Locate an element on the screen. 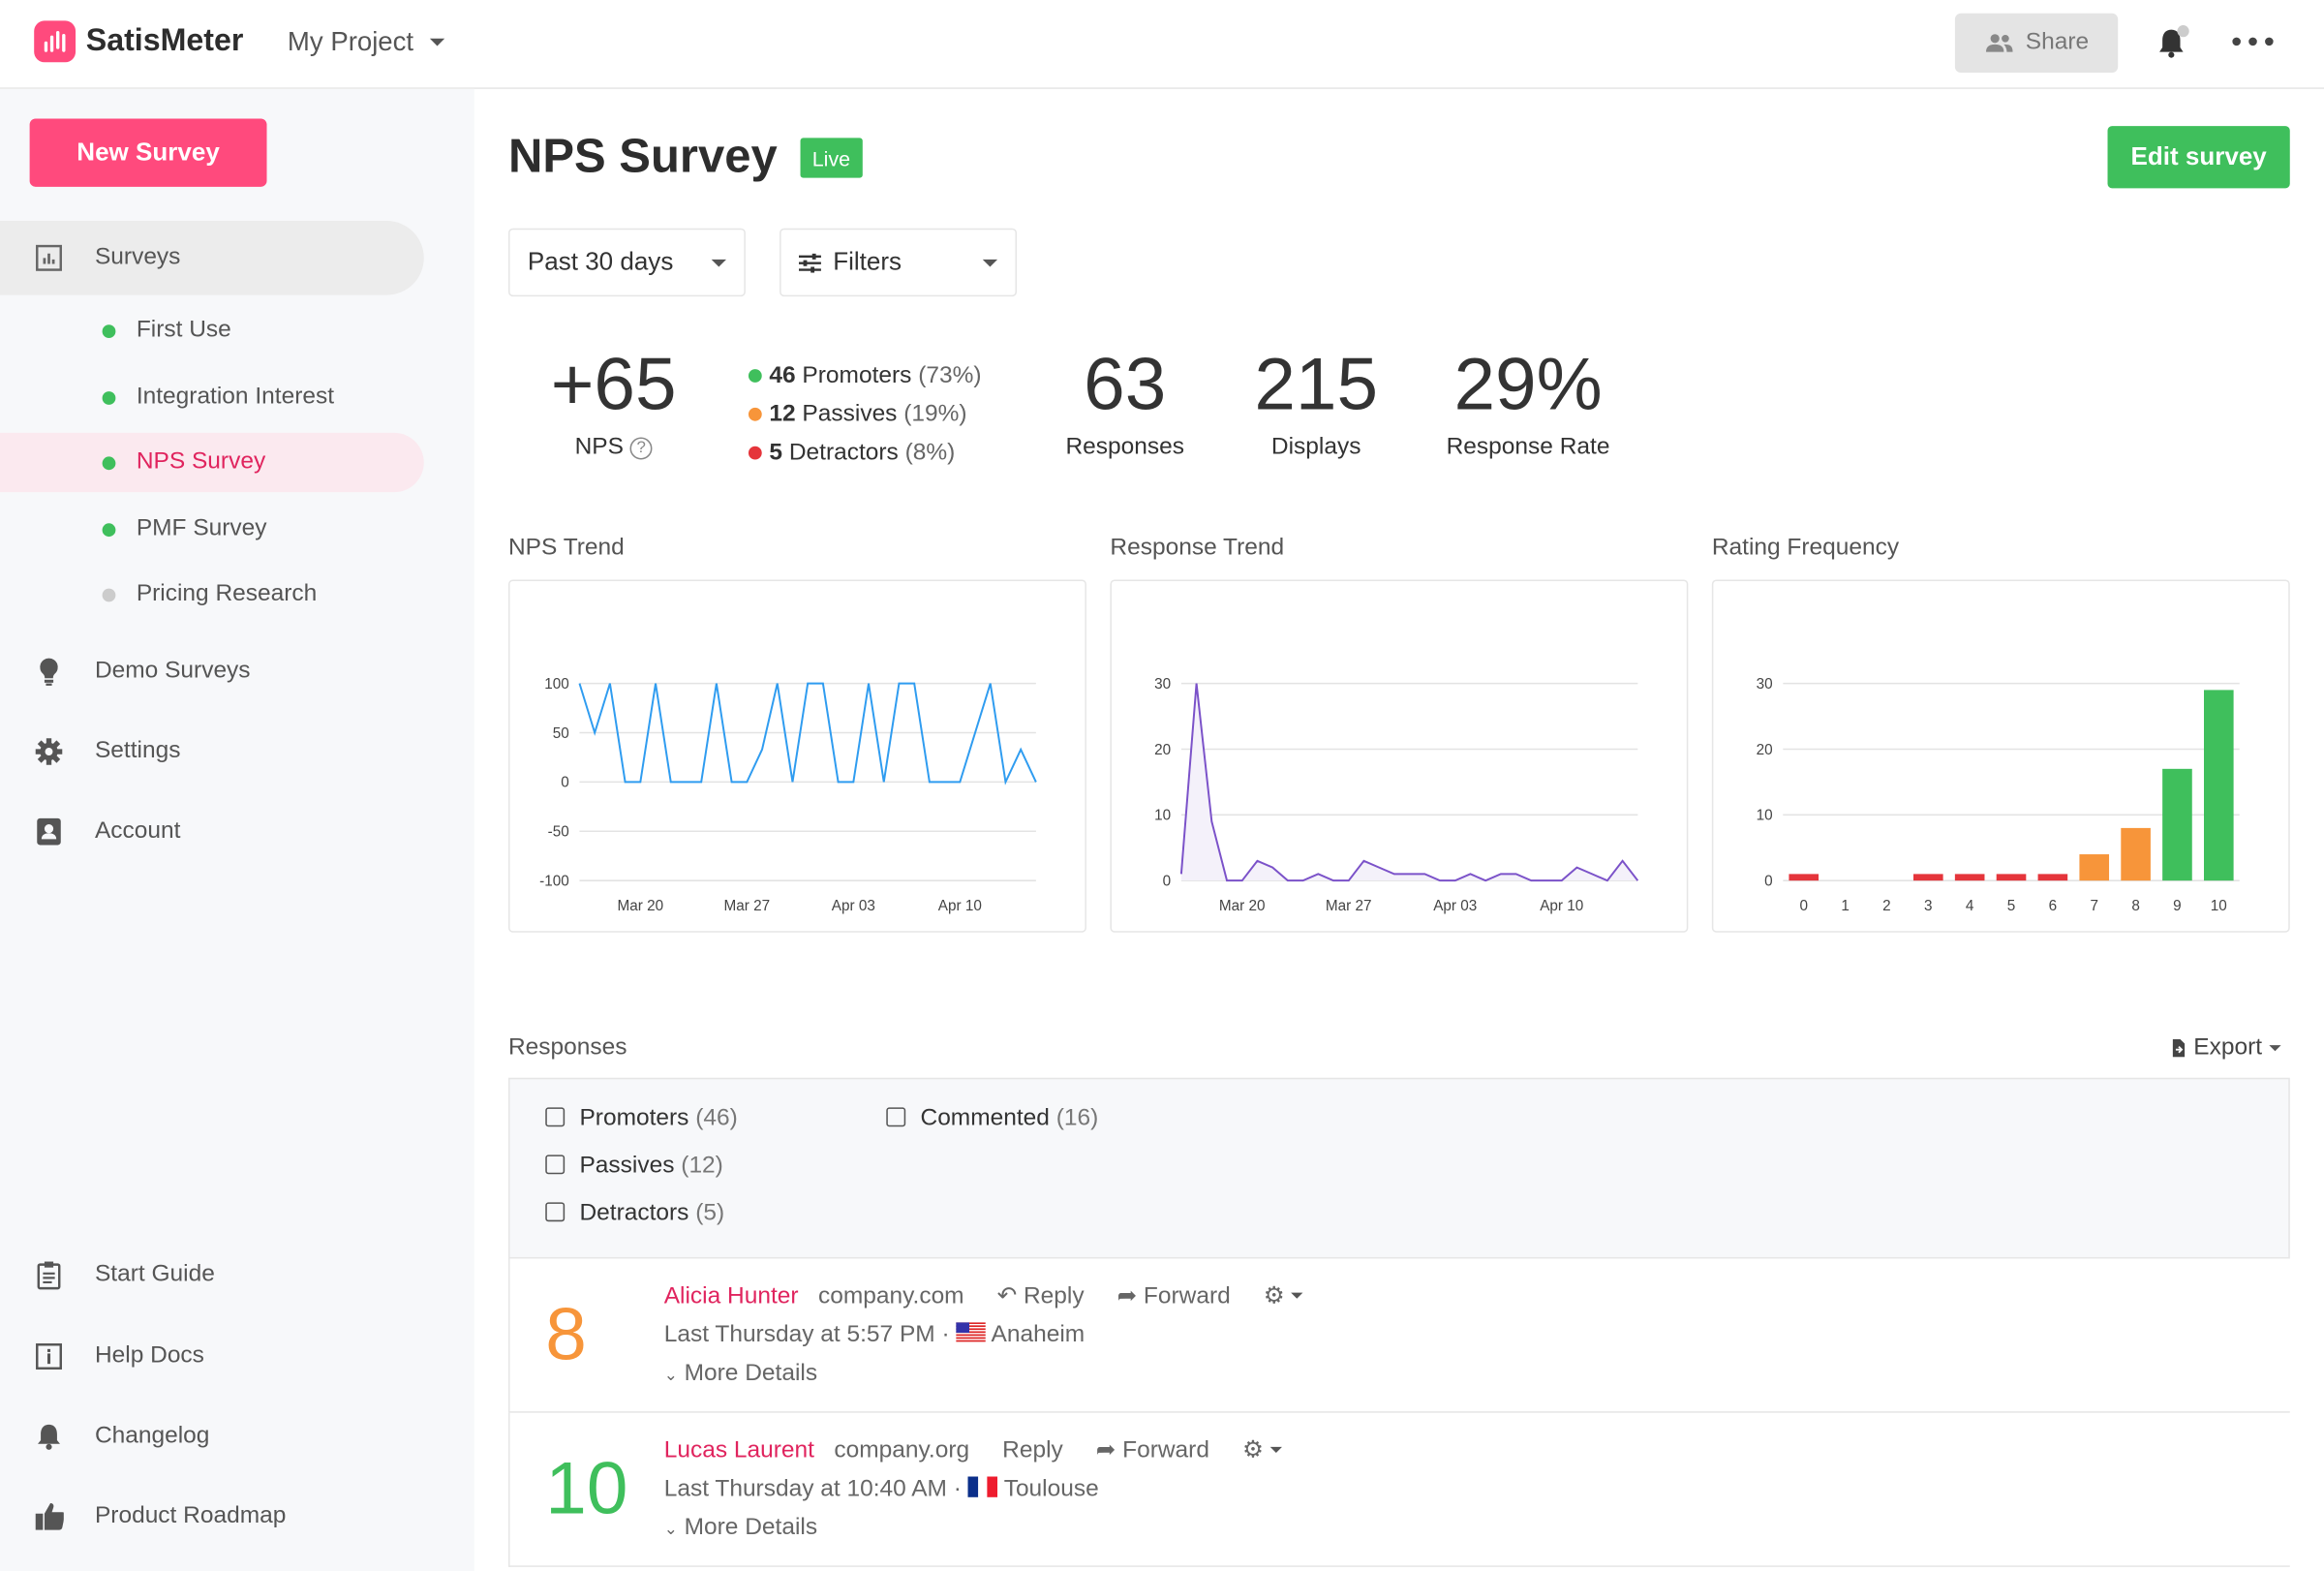 This screenshot has height=1571, width=2324. filter-passives-checkbox: Passives (12) is located at coordinates (634, 1168).